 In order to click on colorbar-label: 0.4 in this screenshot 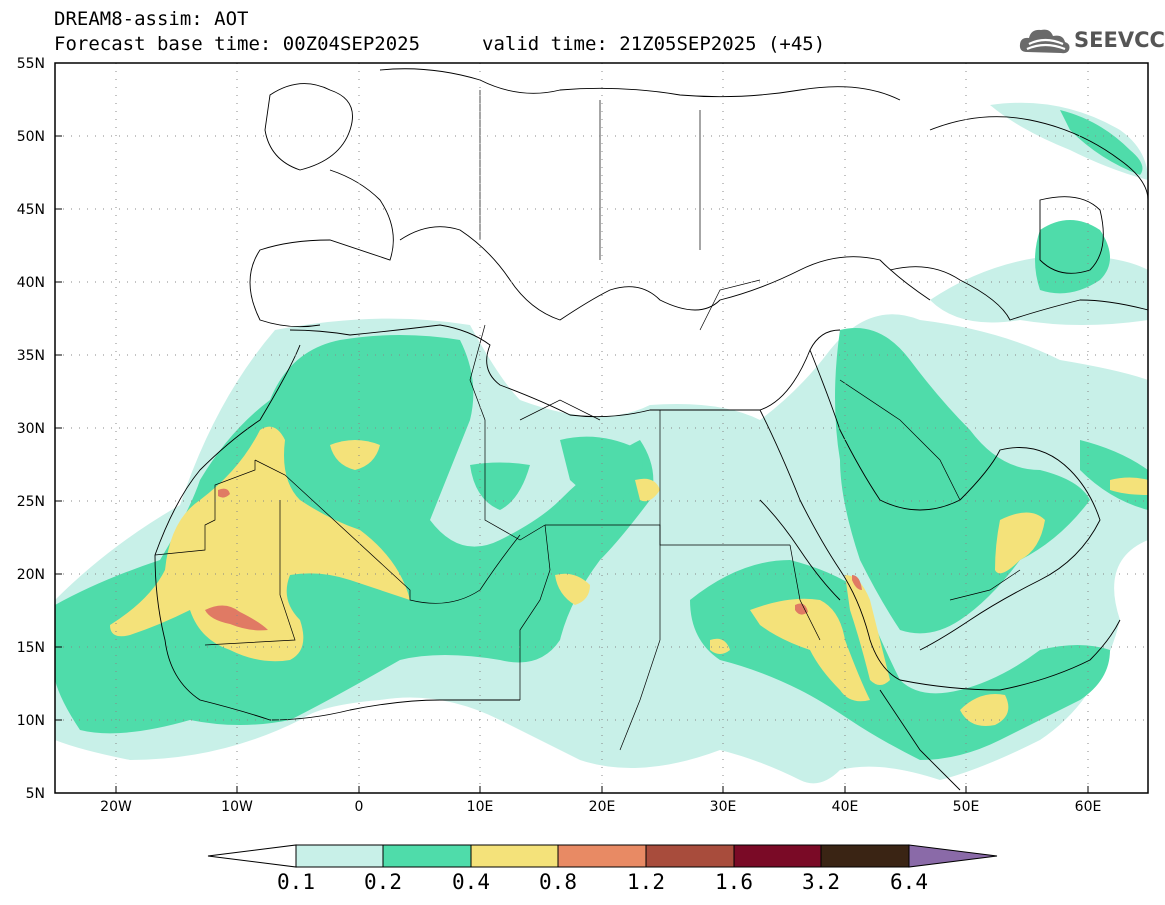, I will do `click(471, 882)`.